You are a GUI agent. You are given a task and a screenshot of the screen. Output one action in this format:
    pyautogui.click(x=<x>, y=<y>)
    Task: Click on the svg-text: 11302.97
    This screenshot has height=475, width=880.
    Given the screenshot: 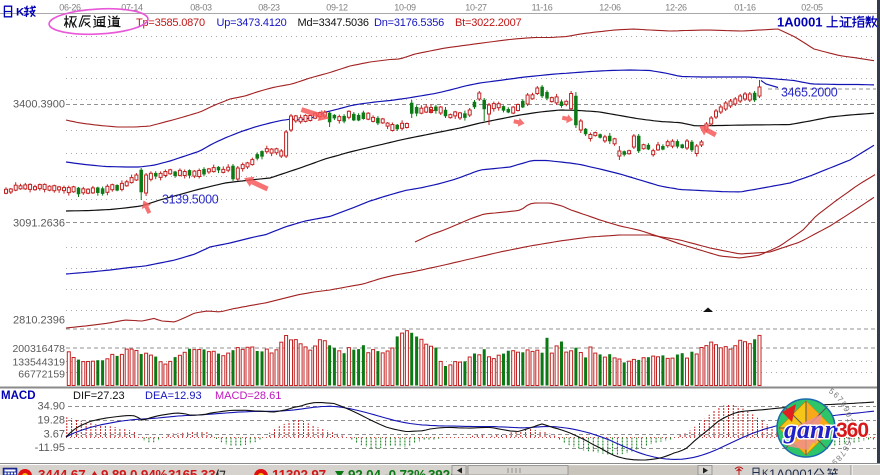 What is the action you would take?
    pyautogui.click(x=299, y=471)
    